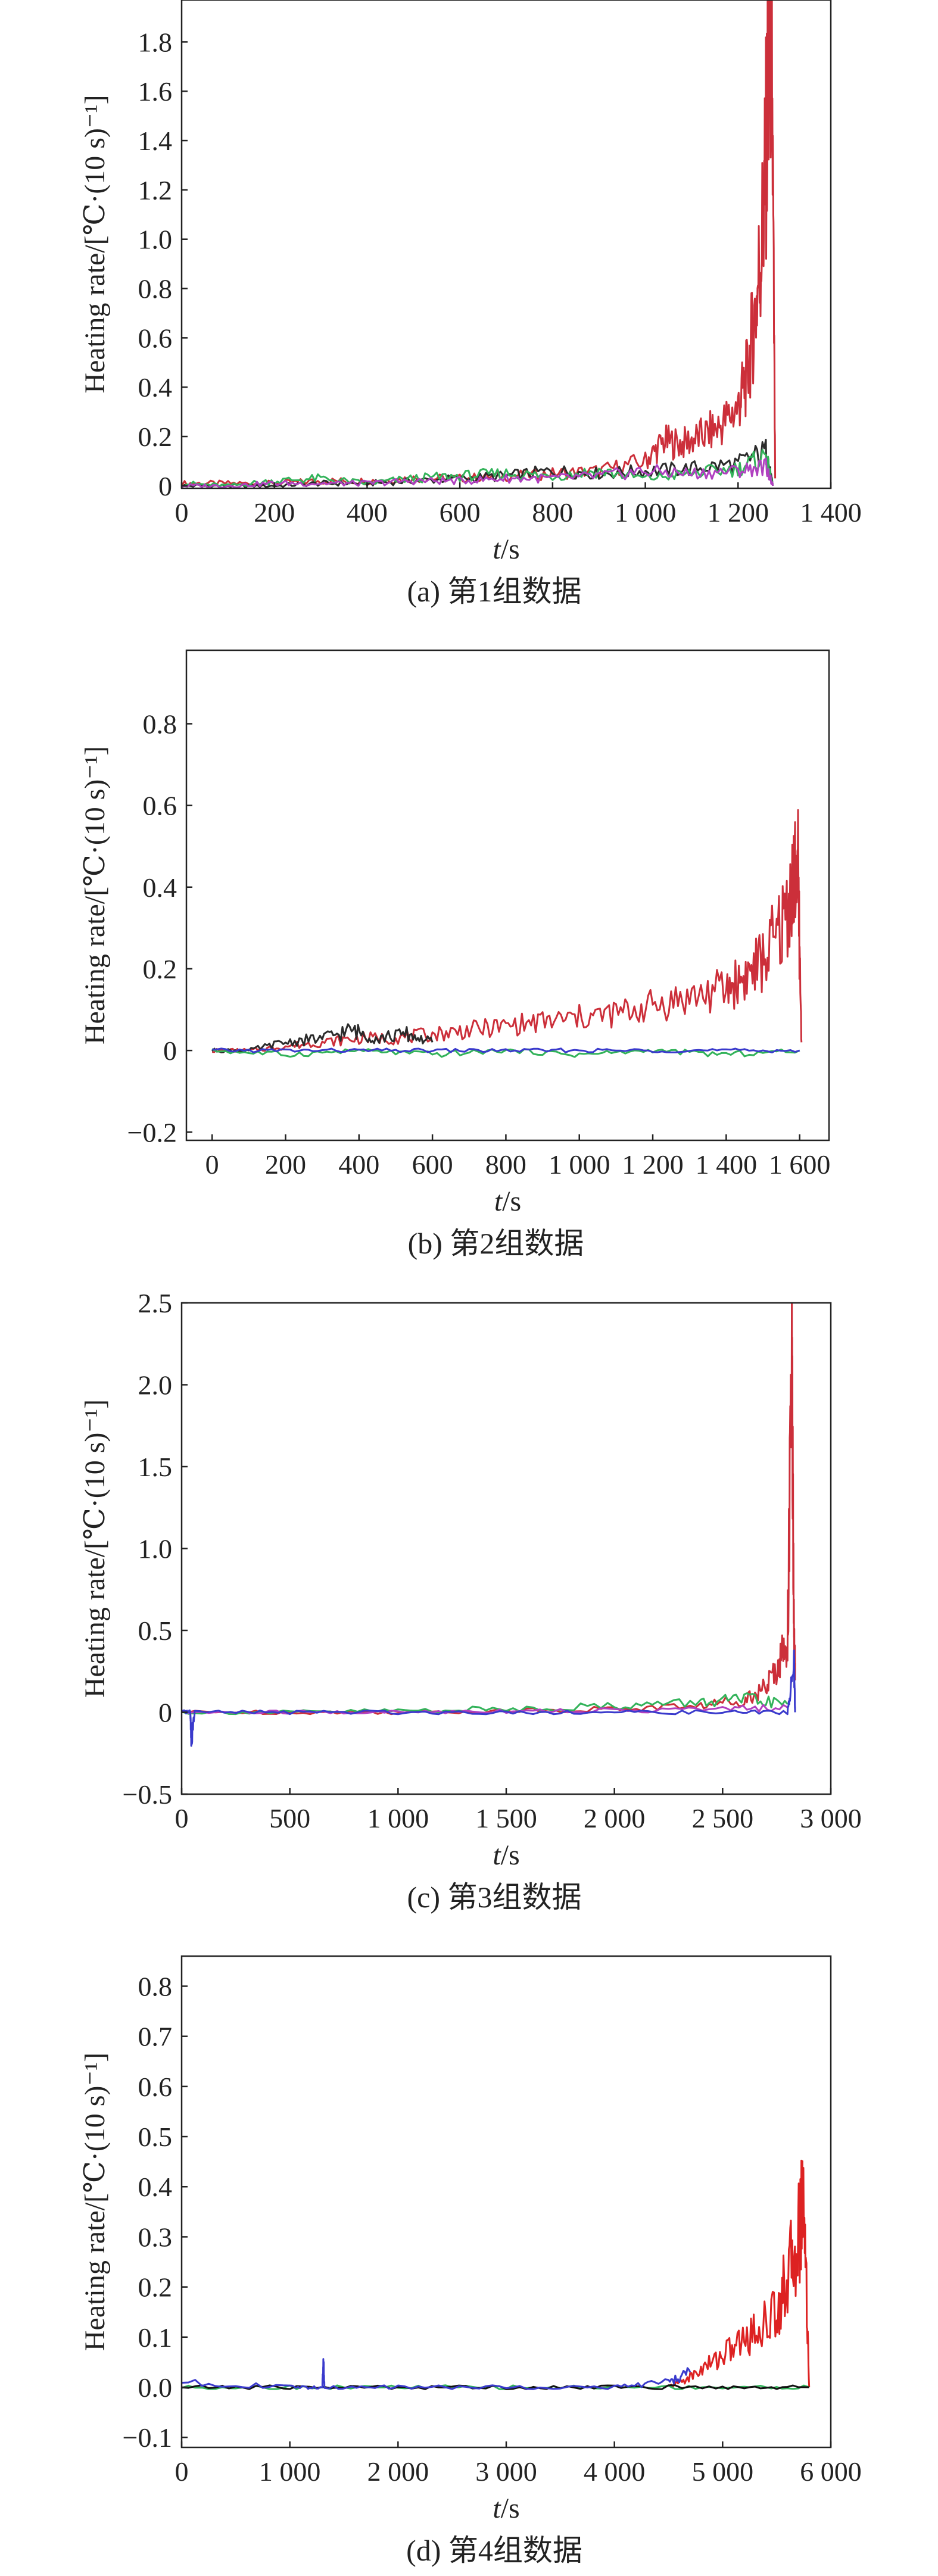 The height and width of the screenshot is (2576, 938). I want to click on chart-4-series-4-line, so click(436, 2374).